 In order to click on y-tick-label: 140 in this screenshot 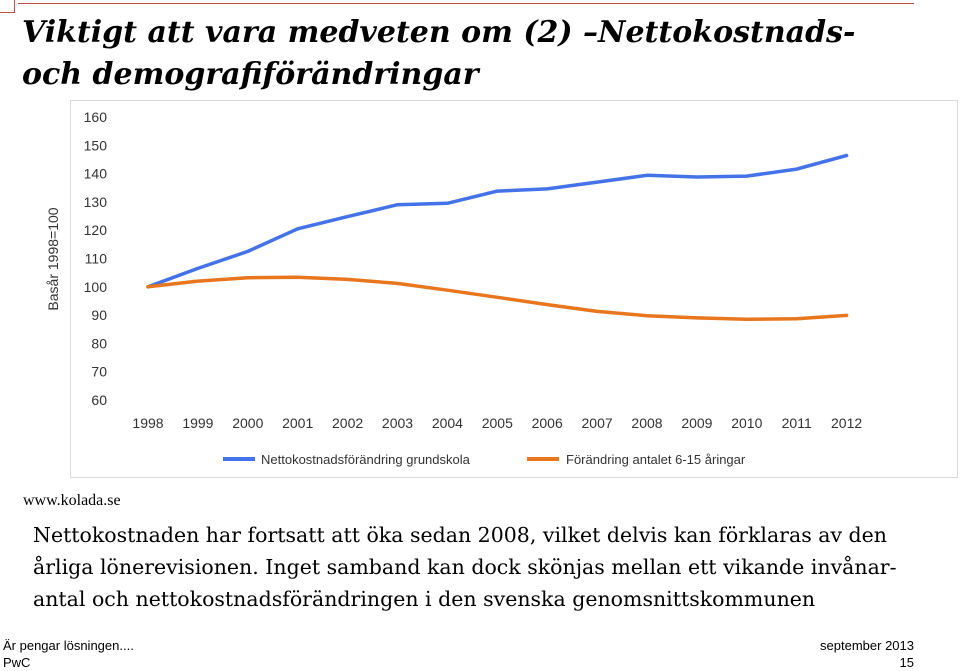, I will do `click(96, 174)`.